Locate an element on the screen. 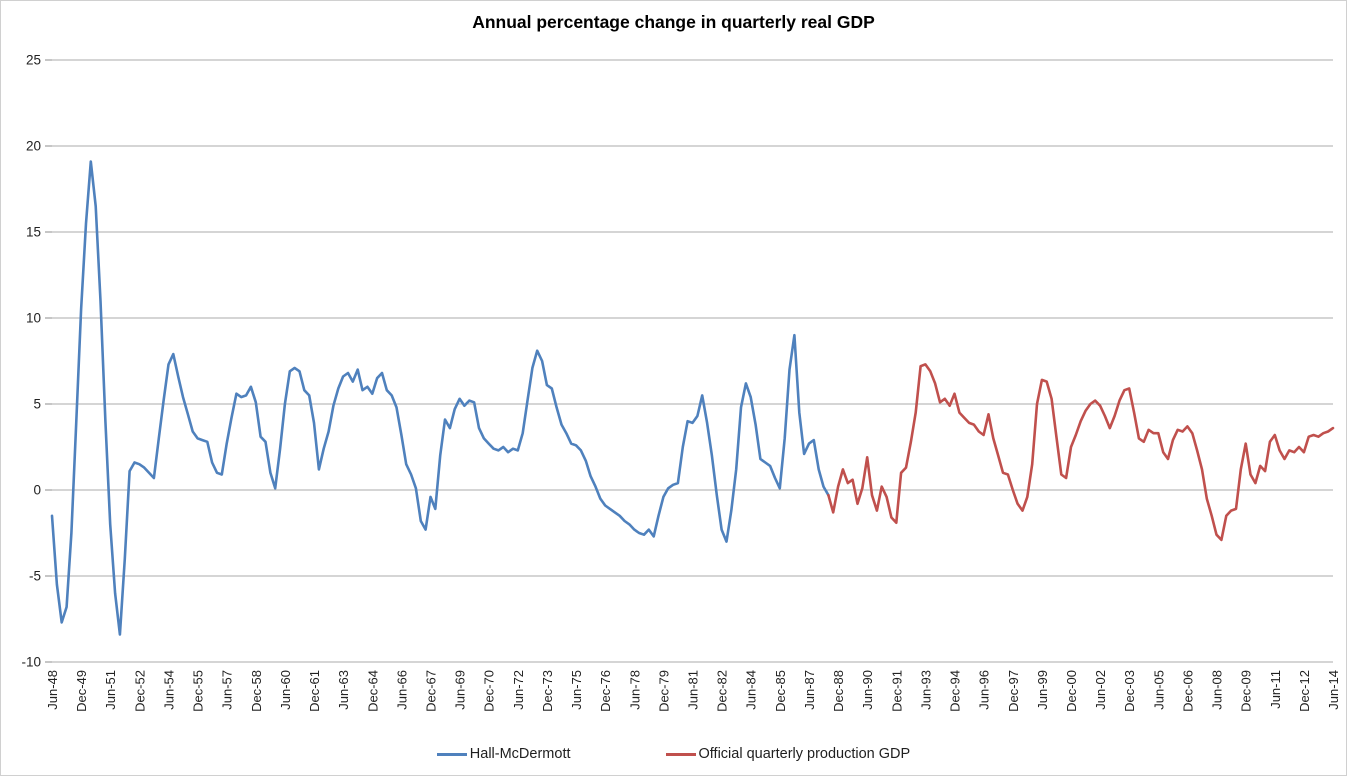 Image resolution: width=1347 pixels, height=776 pixels. x-axis-label: Dec-00 is located at coordinates (1071, 691).